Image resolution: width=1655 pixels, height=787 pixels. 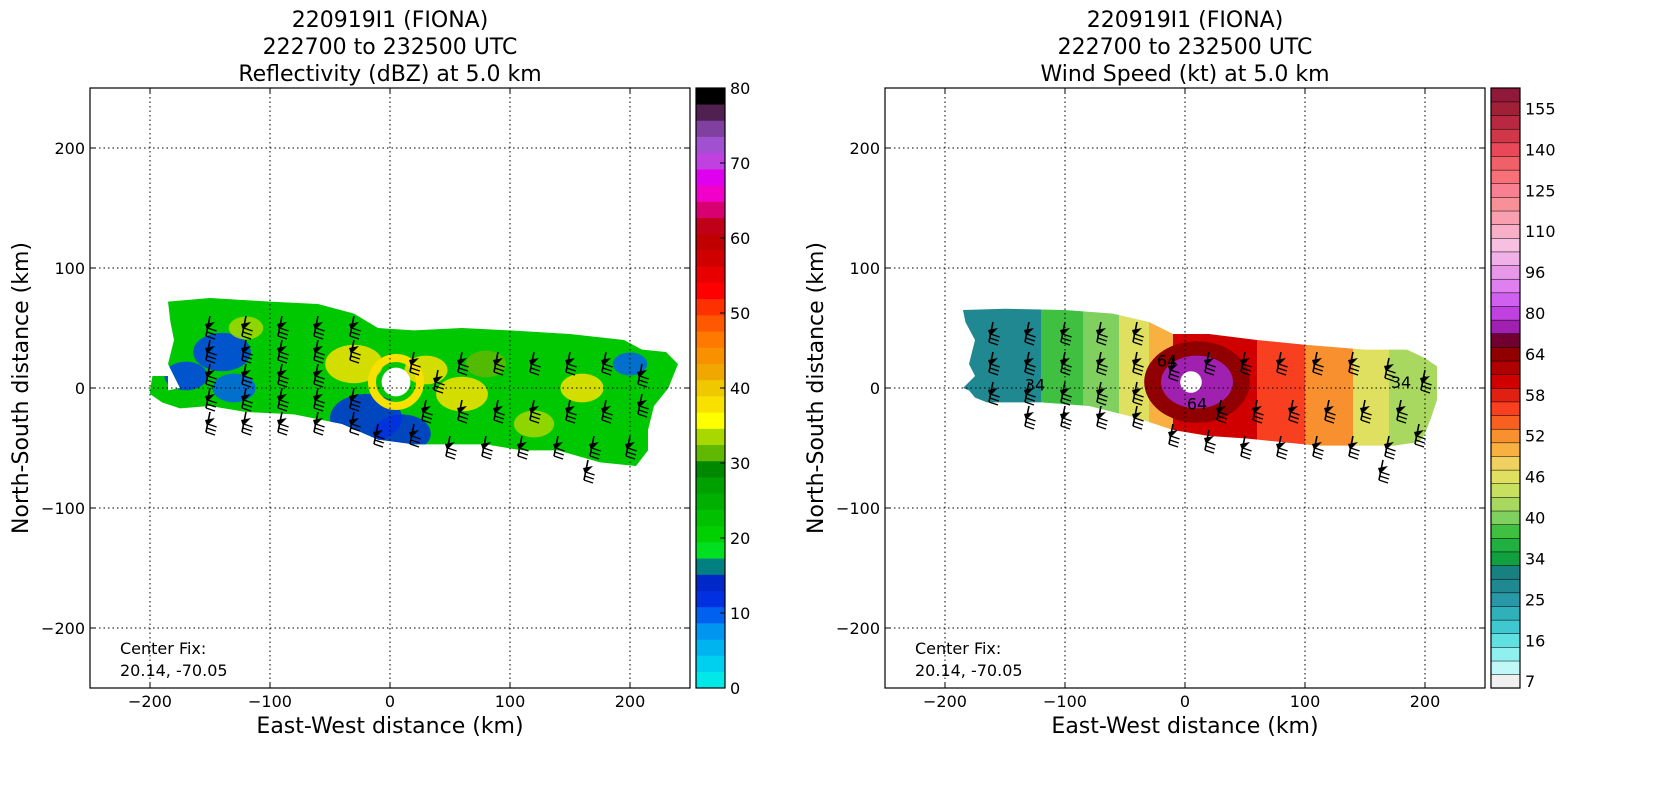 What do you see at coordinates (1540, 108) in the screenshot?
I see `colorbar-tick-label: 155` at bounding box center [1540, 108].